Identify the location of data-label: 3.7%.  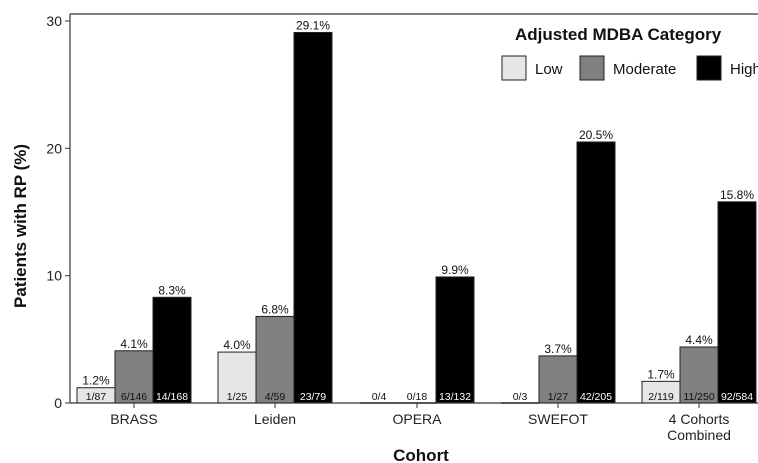
(558, 349).